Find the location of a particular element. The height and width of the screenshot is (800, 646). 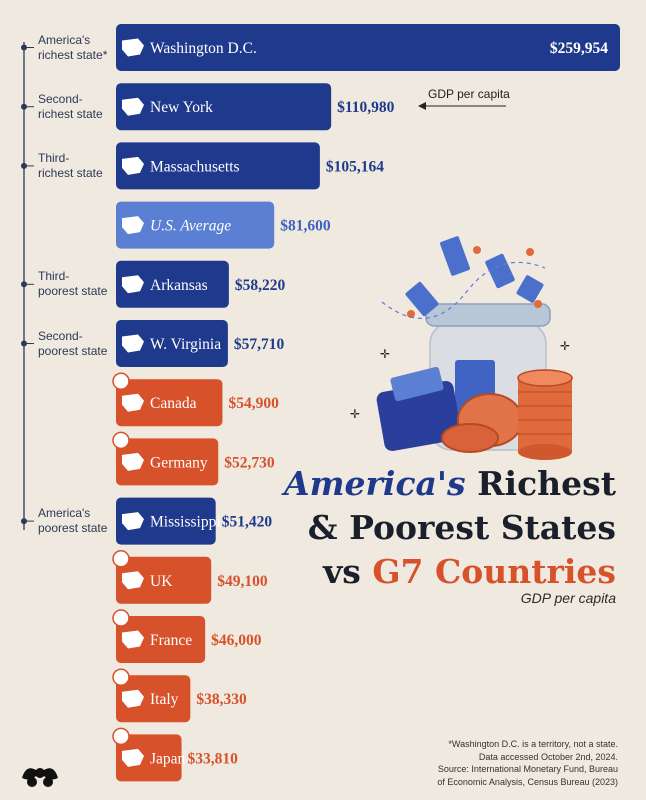

rank-annotation: America's richest state* is located at coordinates (78, 48).